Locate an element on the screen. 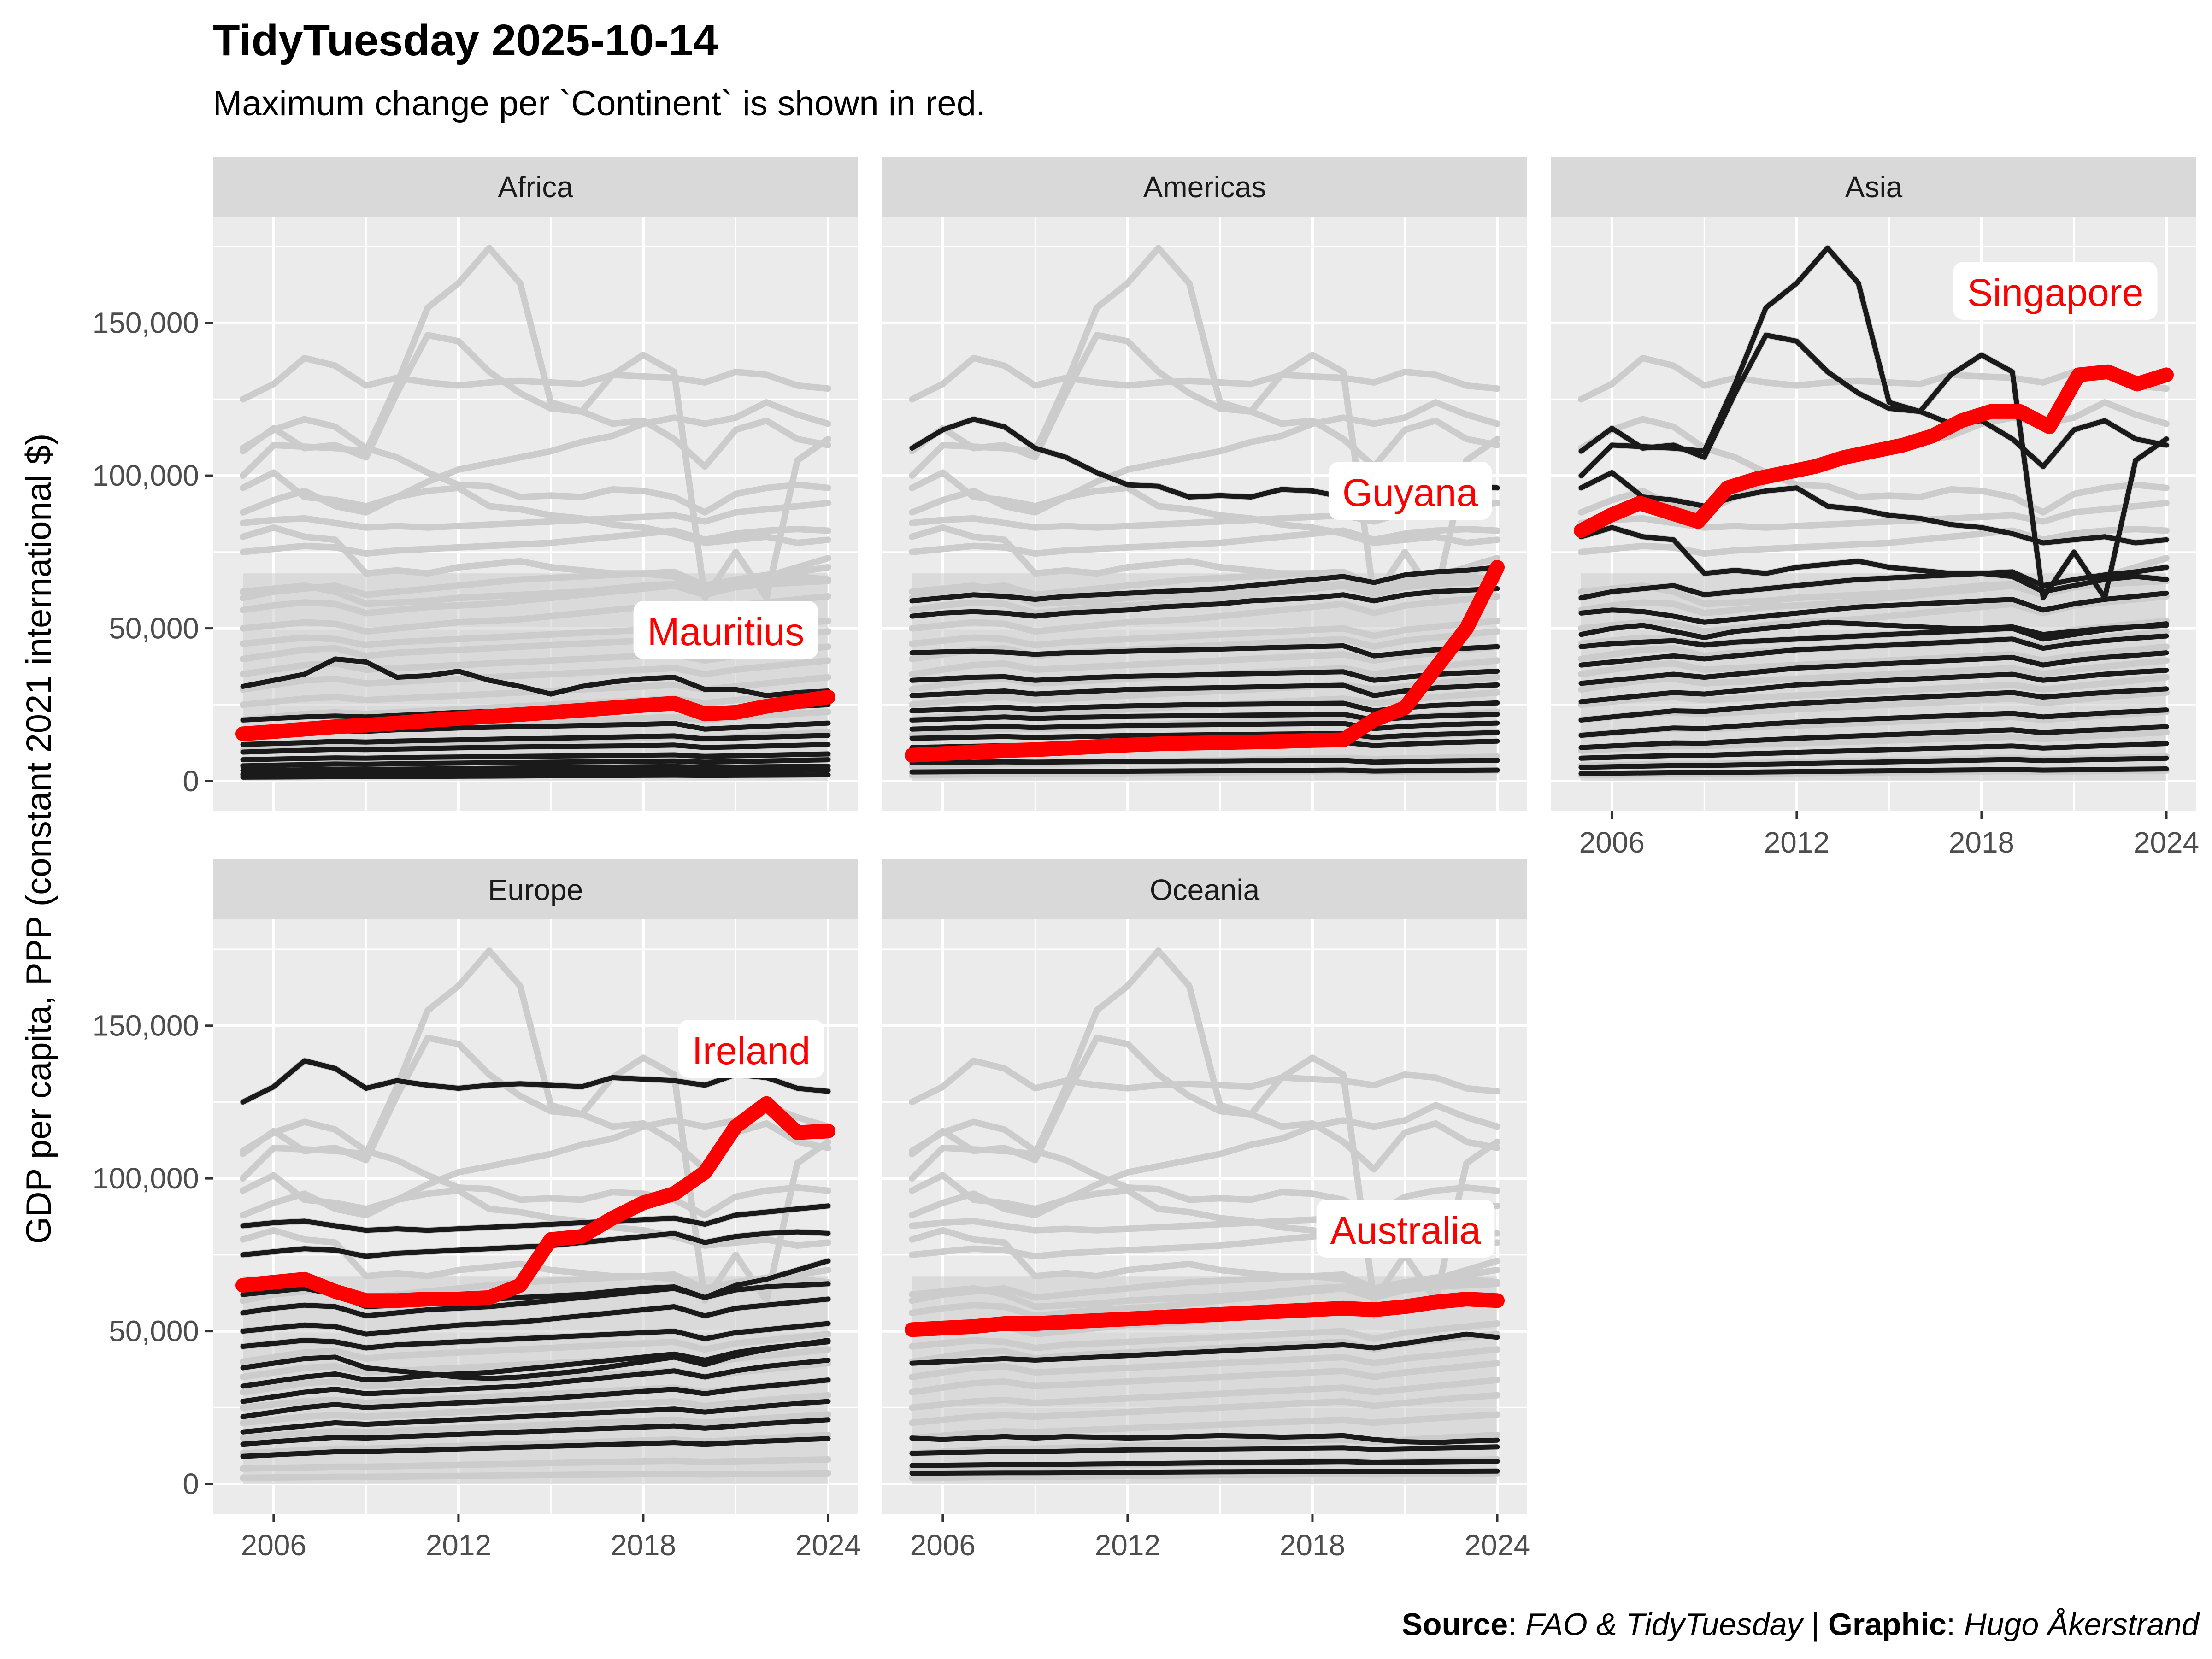 The image size is (2212, 1659). highlight-label-asia: Singapore is located at coordinates (2055, 292).